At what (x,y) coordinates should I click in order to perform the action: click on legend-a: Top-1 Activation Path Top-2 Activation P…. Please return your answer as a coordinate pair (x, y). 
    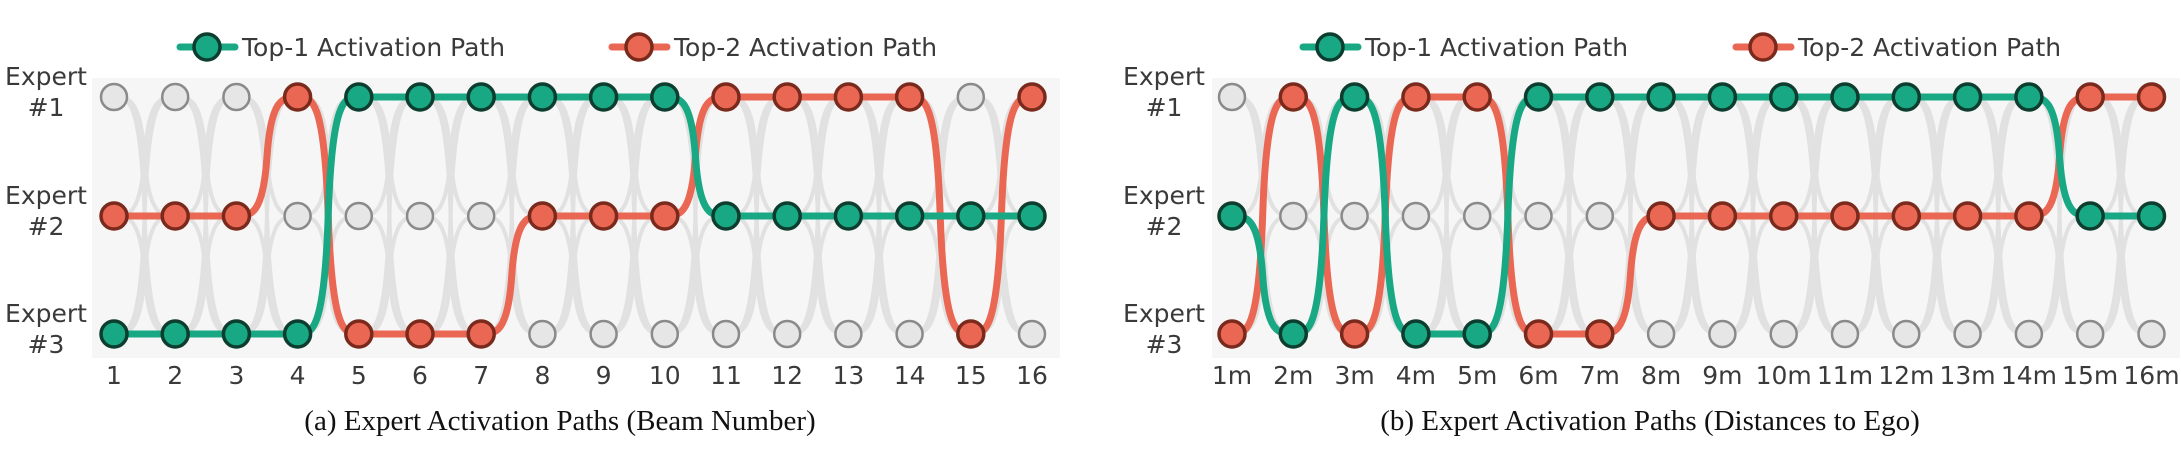
    Looking at the image, I should click on (556, 47).